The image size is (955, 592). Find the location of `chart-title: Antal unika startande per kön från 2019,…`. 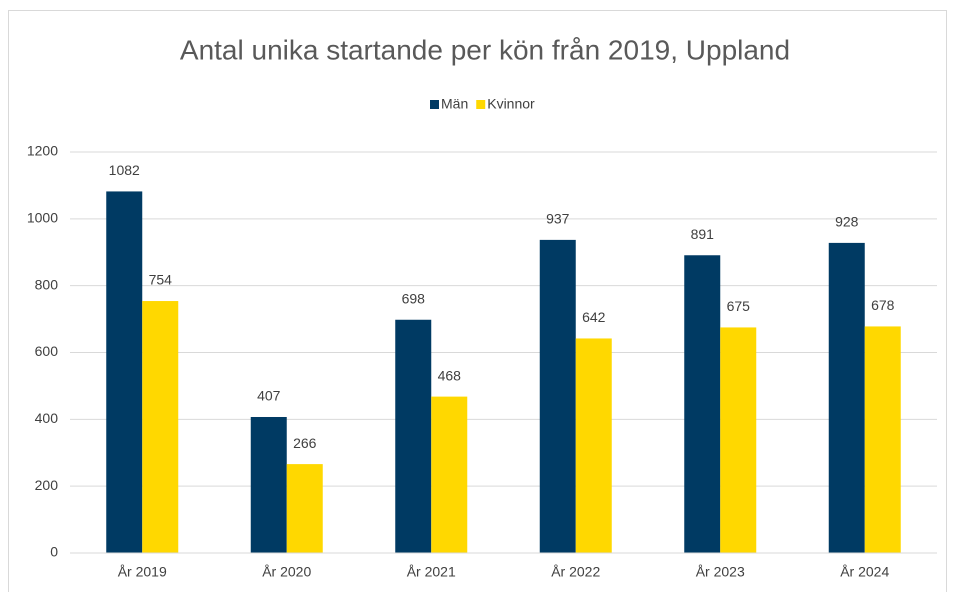

chart-title: Antal unika startande per kön från 2019,… is located at coordinates (485, 49).